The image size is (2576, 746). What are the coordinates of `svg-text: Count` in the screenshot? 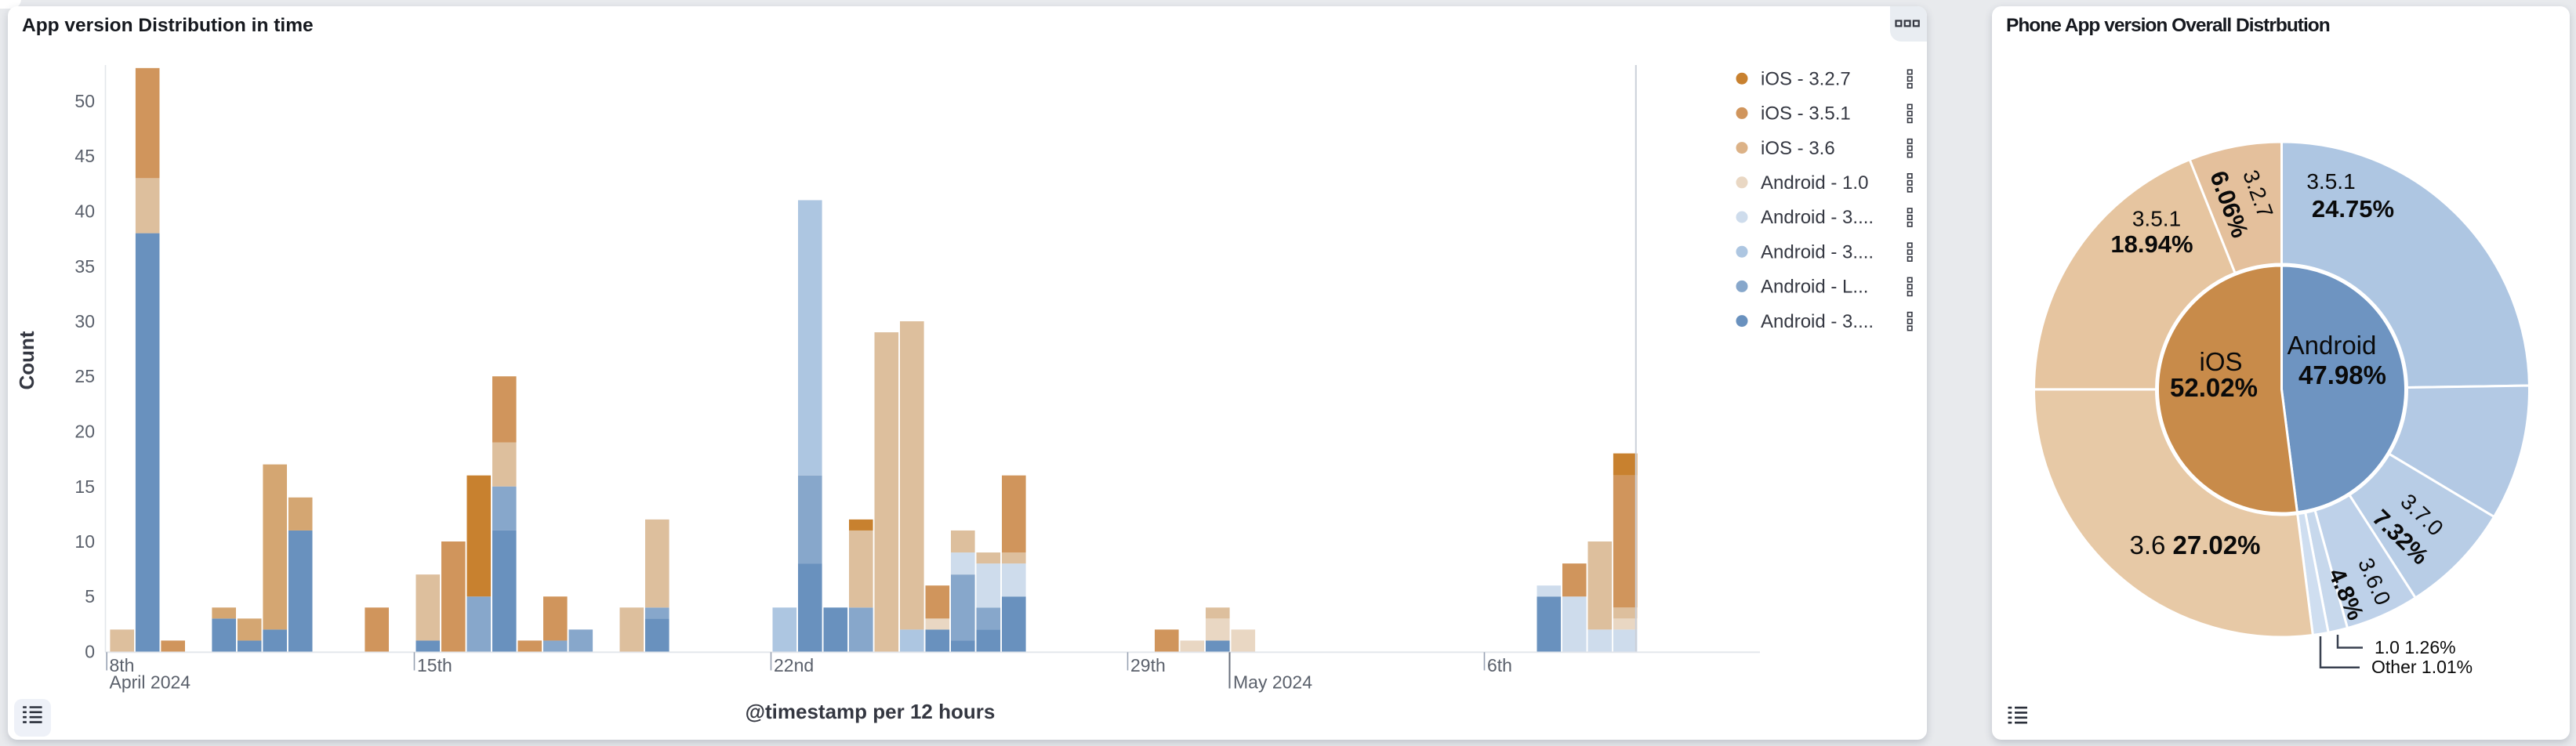 It's located at (26, 360).